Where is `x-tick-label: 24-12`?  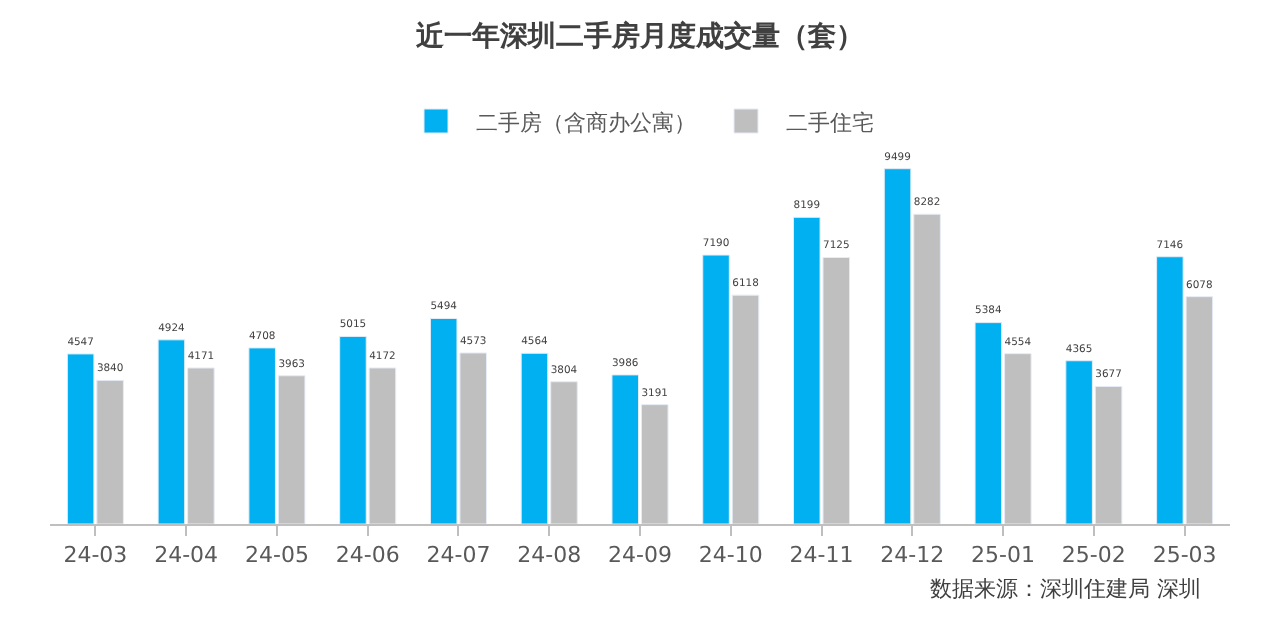
x-tick-label: 24-12 is located at coordinates (912, 555).